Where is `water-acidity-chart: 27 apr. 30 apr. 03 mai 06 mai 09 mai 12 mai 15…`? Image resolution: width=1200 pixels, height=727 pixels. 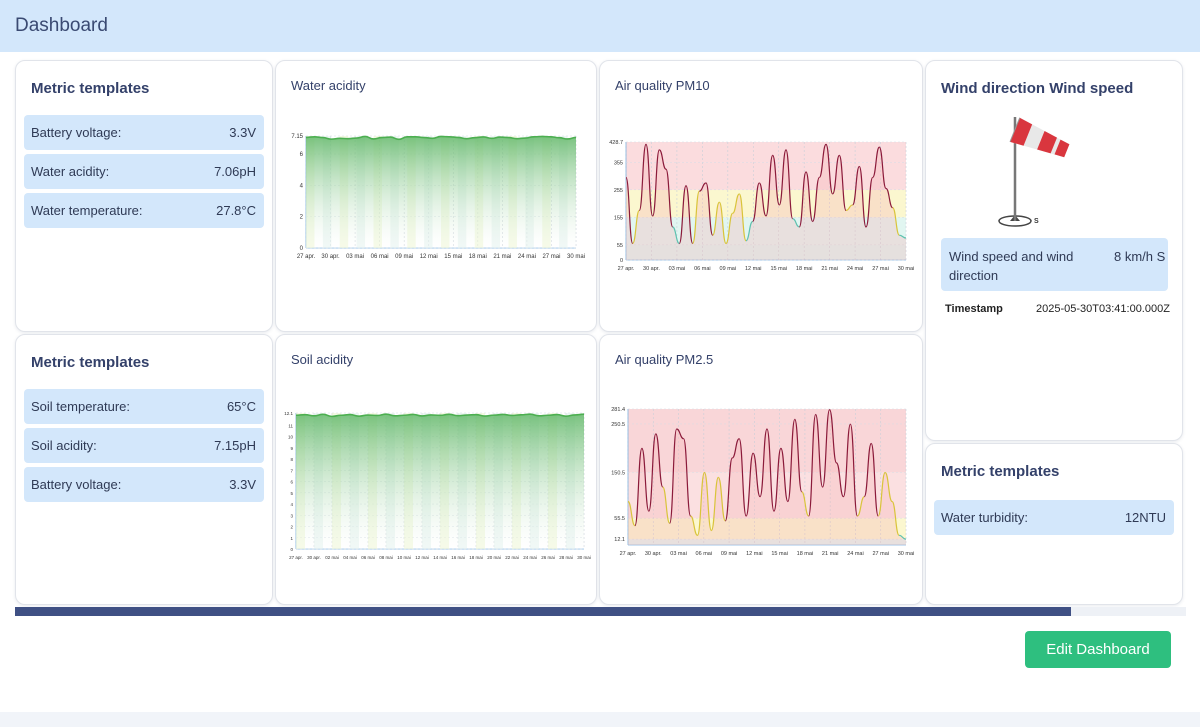
water-acidity-chart: 27 apr. 30 apr. 03 mai 06 mai 09 mai 12 mai 15… is located at coordinates (436, 223).